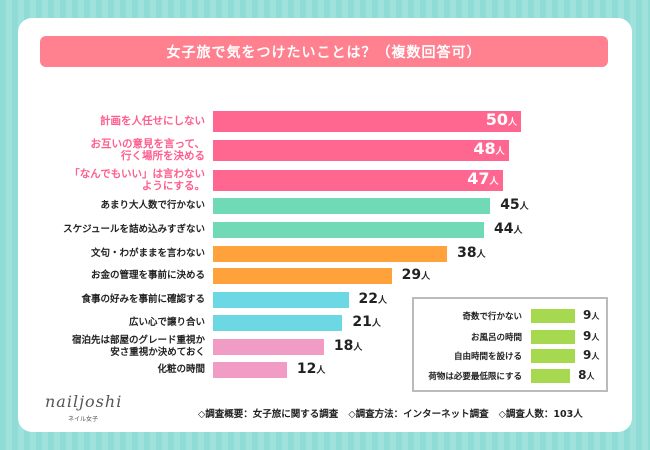  Describe the element at coordinates (134, 229) in the screenshot. I see `category-label: スケジュールを詰め込みすぎない` at that location.